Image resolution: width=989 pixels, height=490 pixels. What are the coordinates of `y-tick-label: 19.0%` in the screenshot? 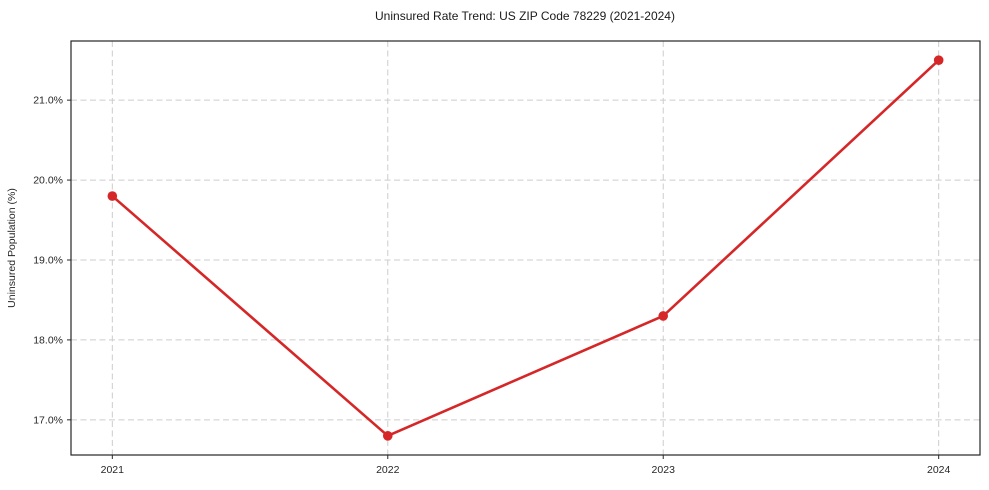 It's located at (48, 260).